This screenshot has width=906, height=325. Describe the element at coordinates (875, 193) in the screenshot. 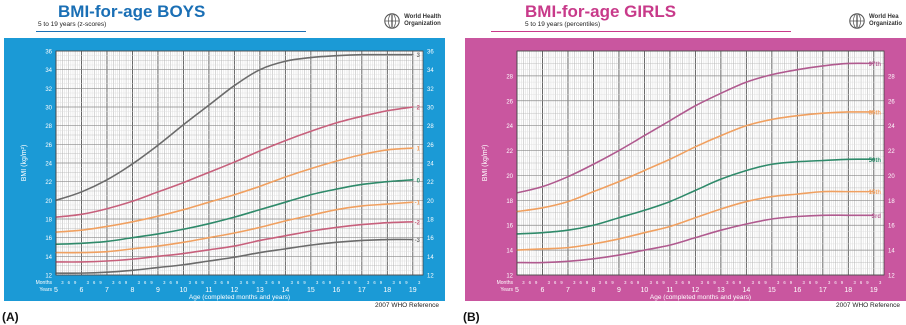

I see `series-label: 15th` at that location.